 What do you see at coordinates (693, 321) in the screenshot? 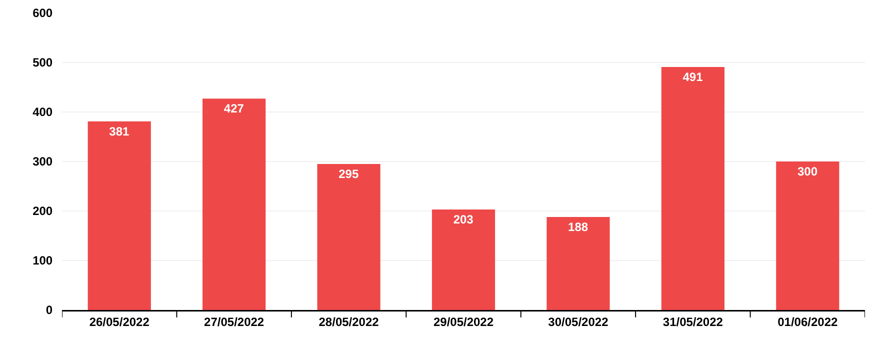
I see `x-tick-label: 31/05/2022` at bounding box center [693, 321].